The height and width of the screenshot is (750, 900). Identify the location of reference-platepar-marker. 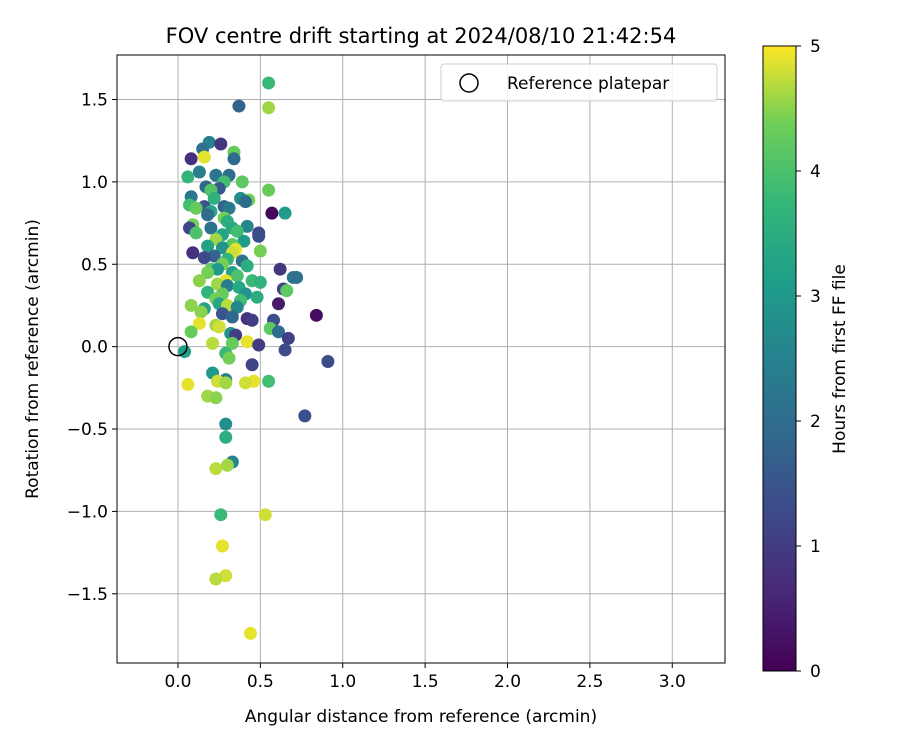
(178, 346).